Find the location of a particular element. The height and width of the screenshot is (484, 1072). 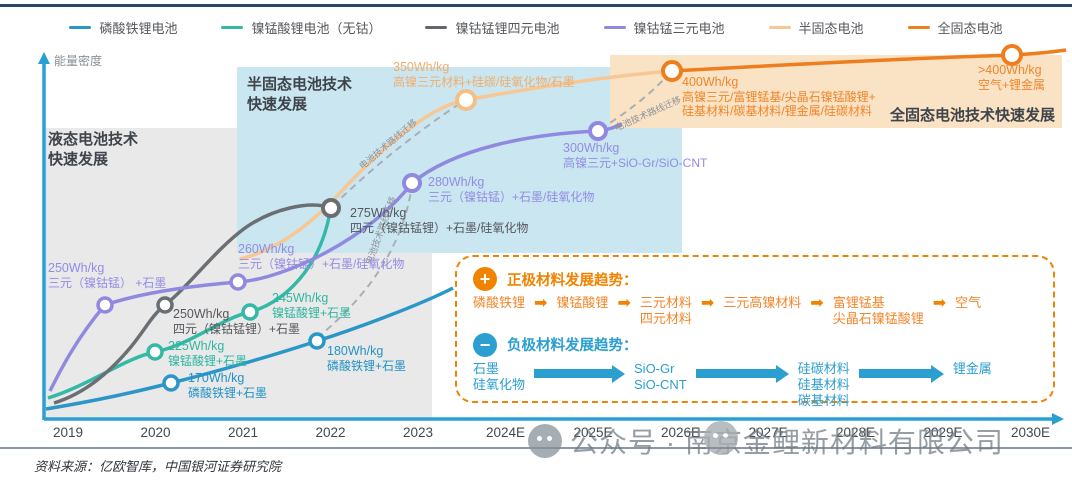

negative-trend-chain: 石墨 硅氧化物 SiO-Gr SiO-CNT 硅碳材料 硅基材料 碳基材料 锂金属 is located at coordinates (756, 385).